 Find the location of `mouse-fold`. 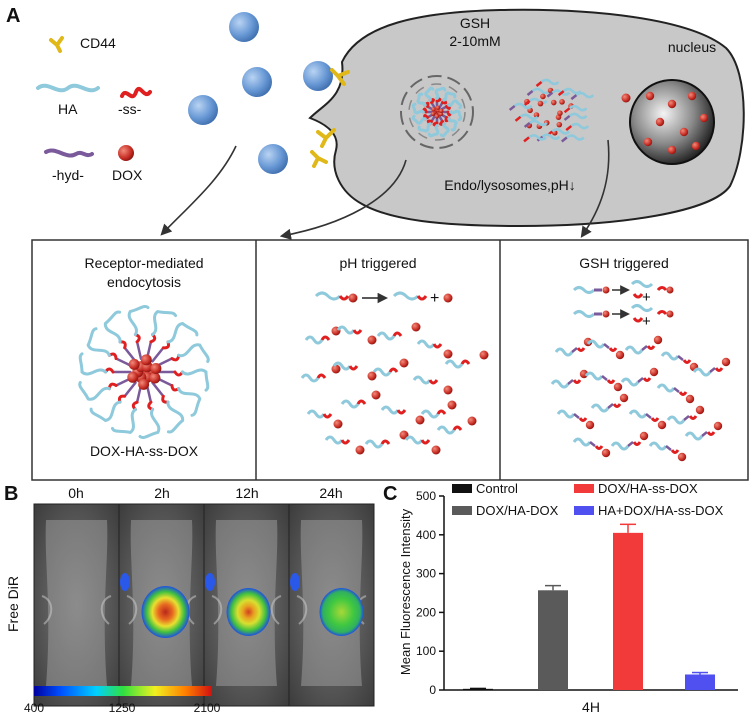

mouse-fold is located at coordinates (76, 610).